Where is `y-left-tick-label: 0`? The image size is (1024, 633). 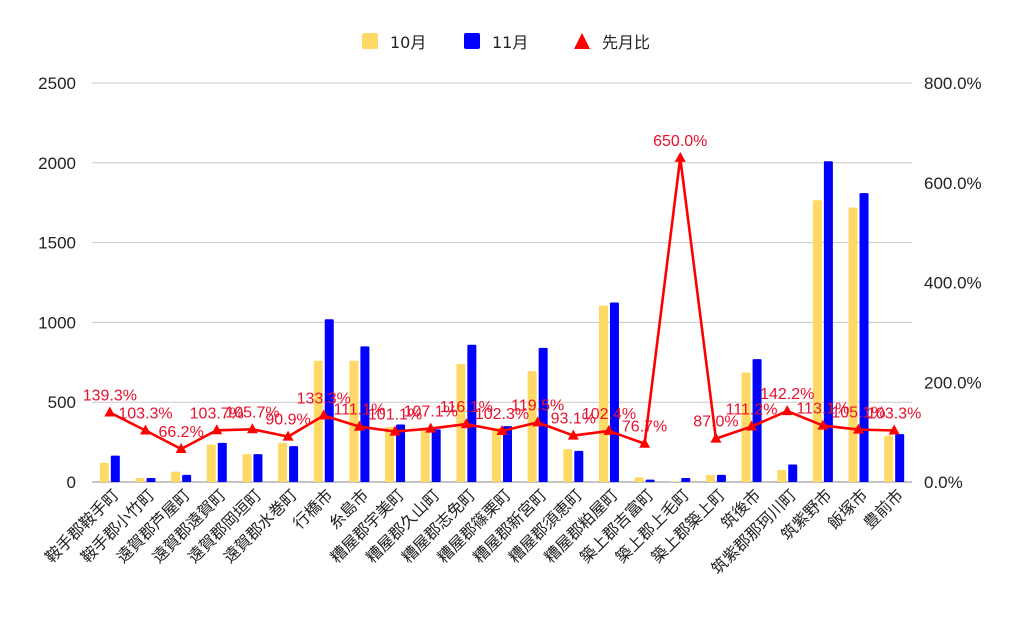 y-left-tick-label: 0 is located at coordinates (71, 482).